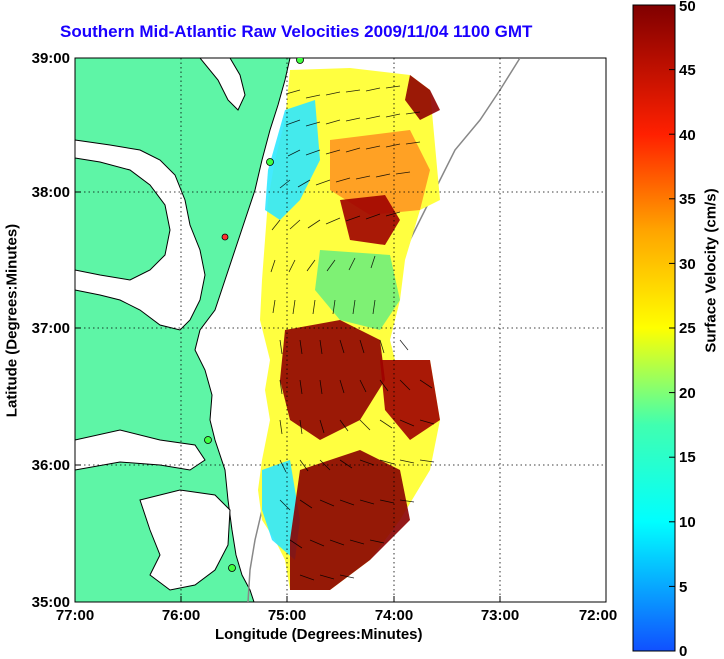 This screenshot has height=659, width=724. What do you see at coordinates (687, 328) in the screenshot?
I see `colorbar-tick-label: 25` at bounding box center [687, 328].